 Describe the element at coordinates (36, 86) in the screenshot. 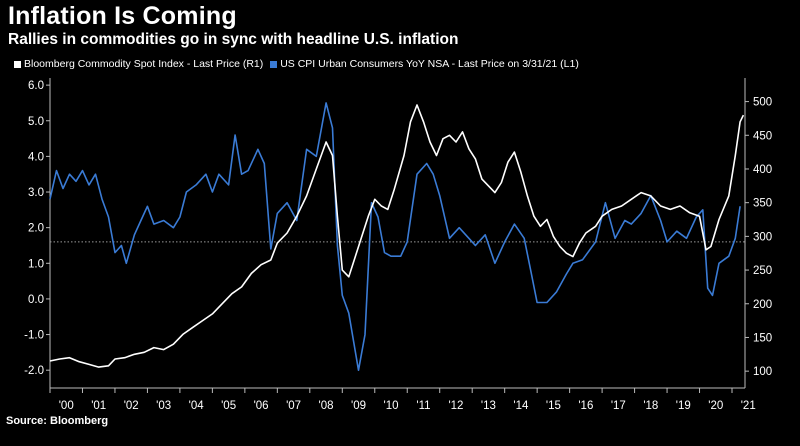

I see `left-tick-label: 6.0` at that location.